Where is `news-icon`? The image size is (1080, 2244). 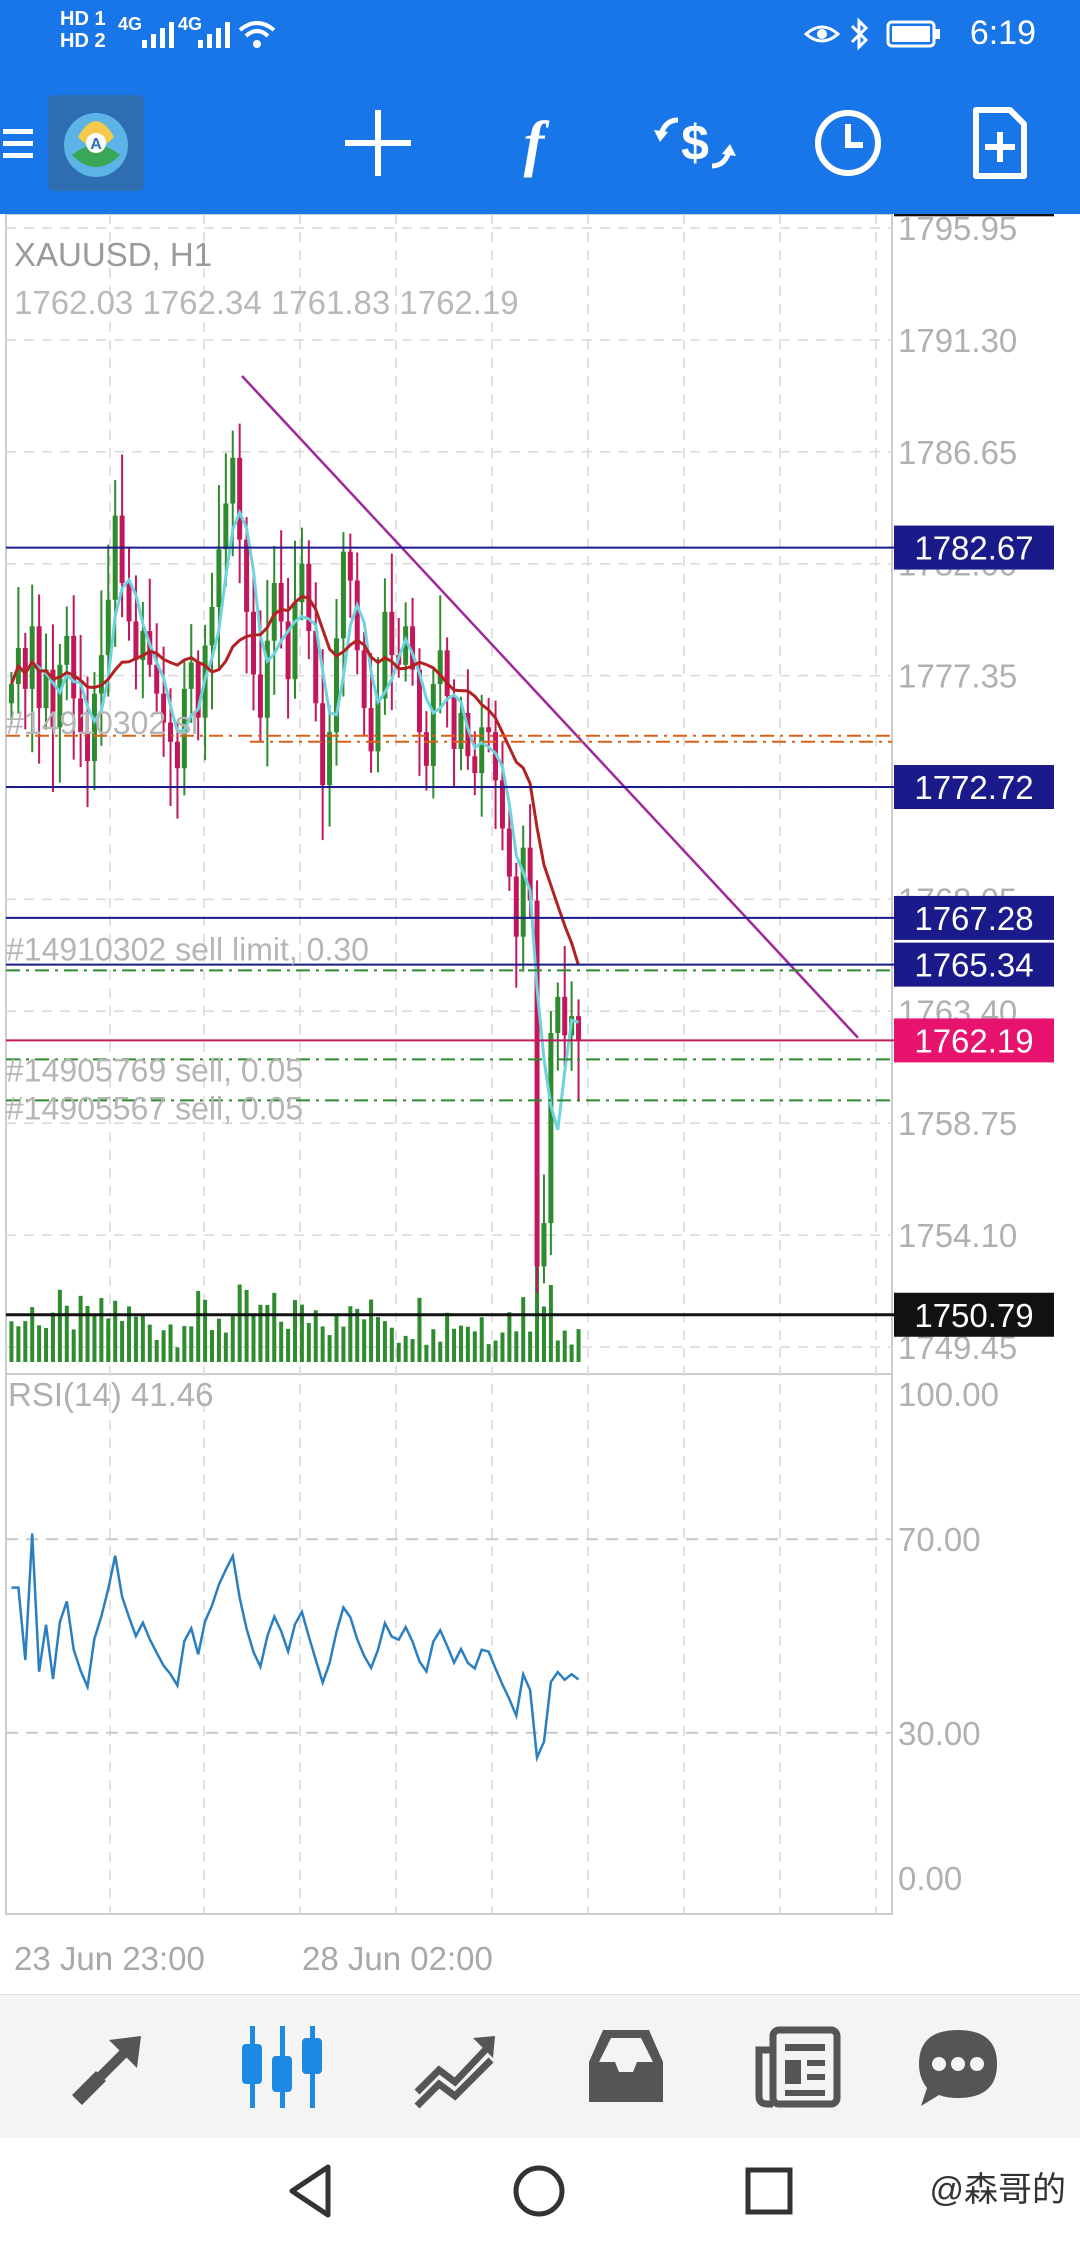
news-icon is located at coordinates (798, 2067).